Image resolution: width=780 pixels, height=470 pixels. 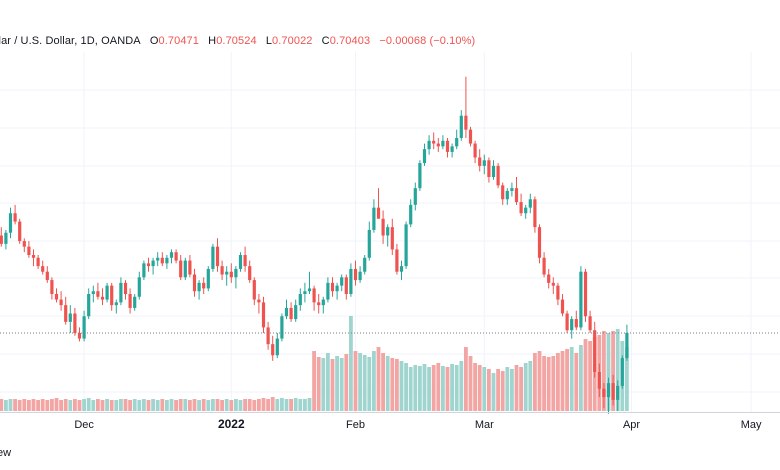 I want to click on high-label: H, so click(x=212, y=41).